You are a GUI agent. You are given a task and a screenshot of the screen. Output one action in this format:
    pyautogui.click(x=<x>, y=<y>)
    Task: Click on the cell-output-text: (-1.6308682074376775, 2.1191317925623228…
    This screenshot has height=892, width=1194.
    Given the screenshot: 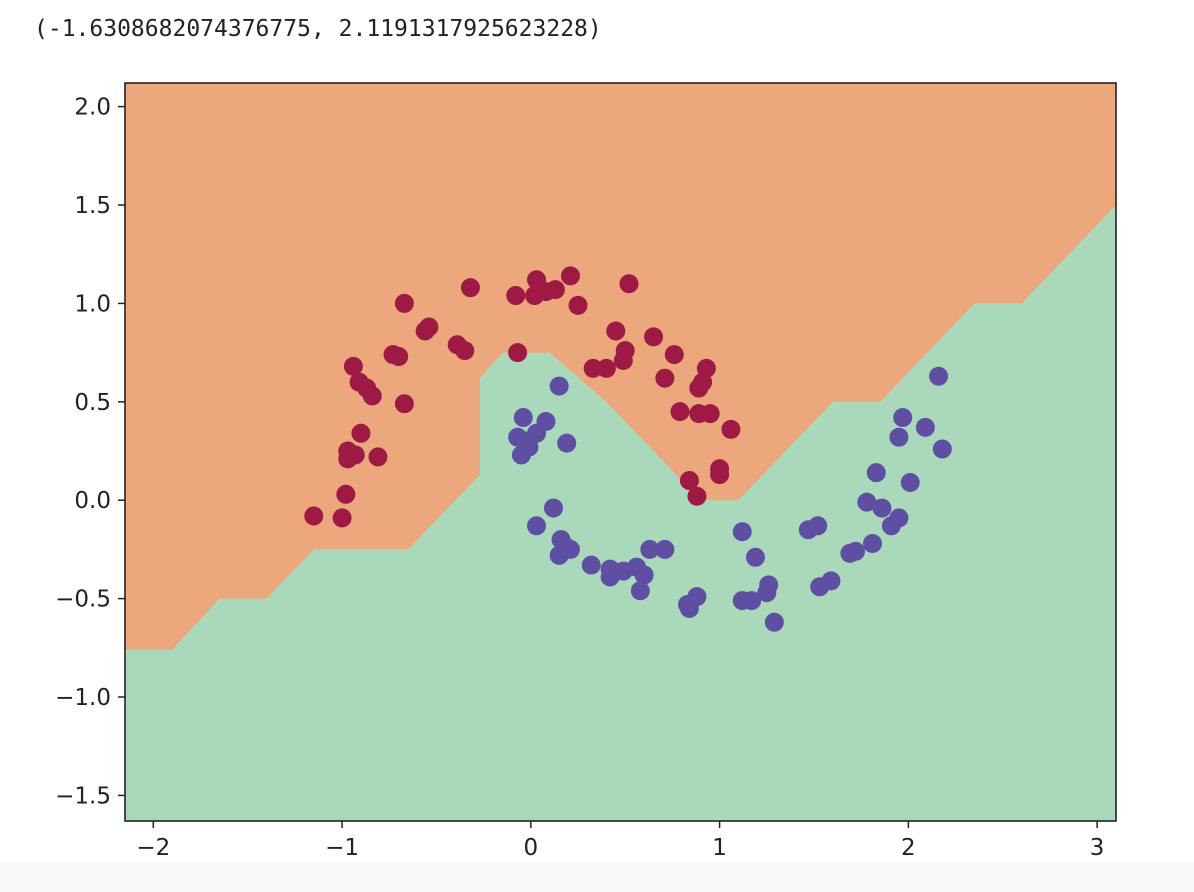 What is the action you would take?
    pyautogui.click(x=318, y=29)
    